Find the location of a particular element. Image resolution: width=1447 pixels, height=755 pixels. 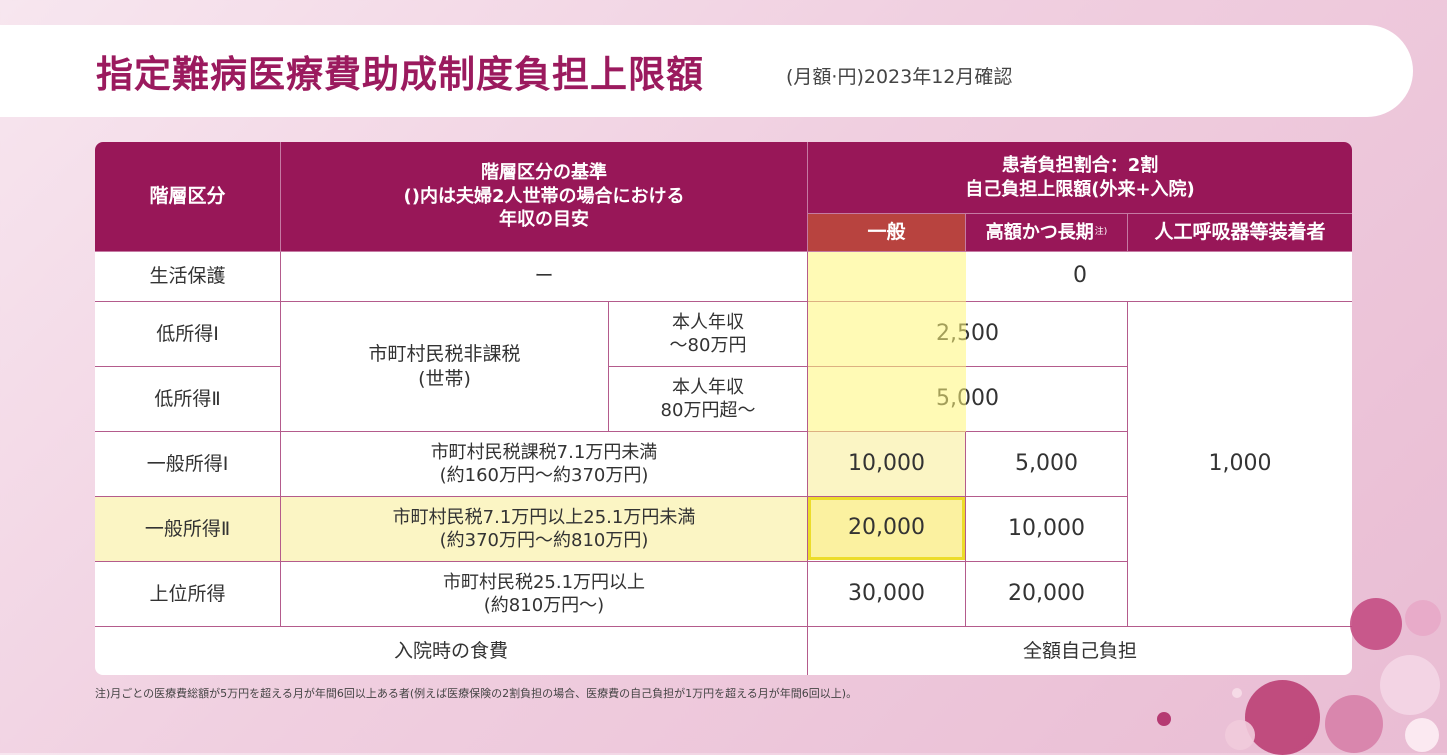

header-ventilator: 人工呼吸器等装着者 is located at coordinates (1240, 233).